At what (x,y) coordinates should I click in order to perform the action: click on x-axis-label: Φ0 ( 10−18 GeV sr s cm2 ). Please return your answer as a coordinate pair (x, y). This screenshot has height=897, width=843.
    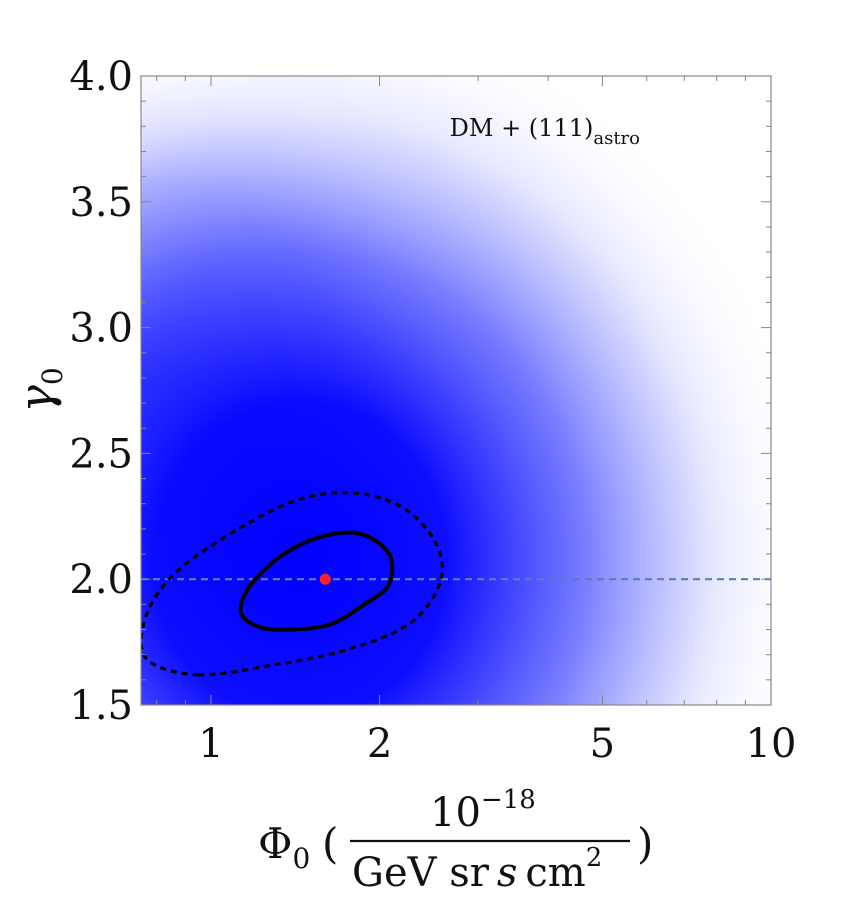
    Looking at the image, I should click on (455, 840).